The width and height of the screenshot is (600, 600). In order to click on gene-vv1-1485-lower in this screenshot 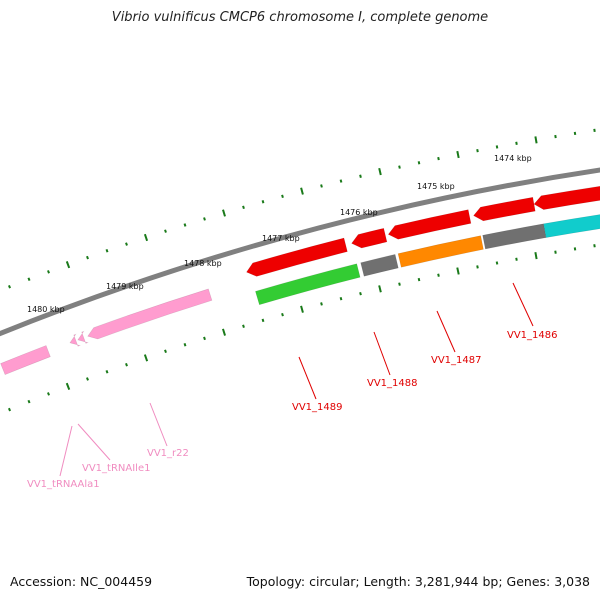, I will do `click(571, 226)`.